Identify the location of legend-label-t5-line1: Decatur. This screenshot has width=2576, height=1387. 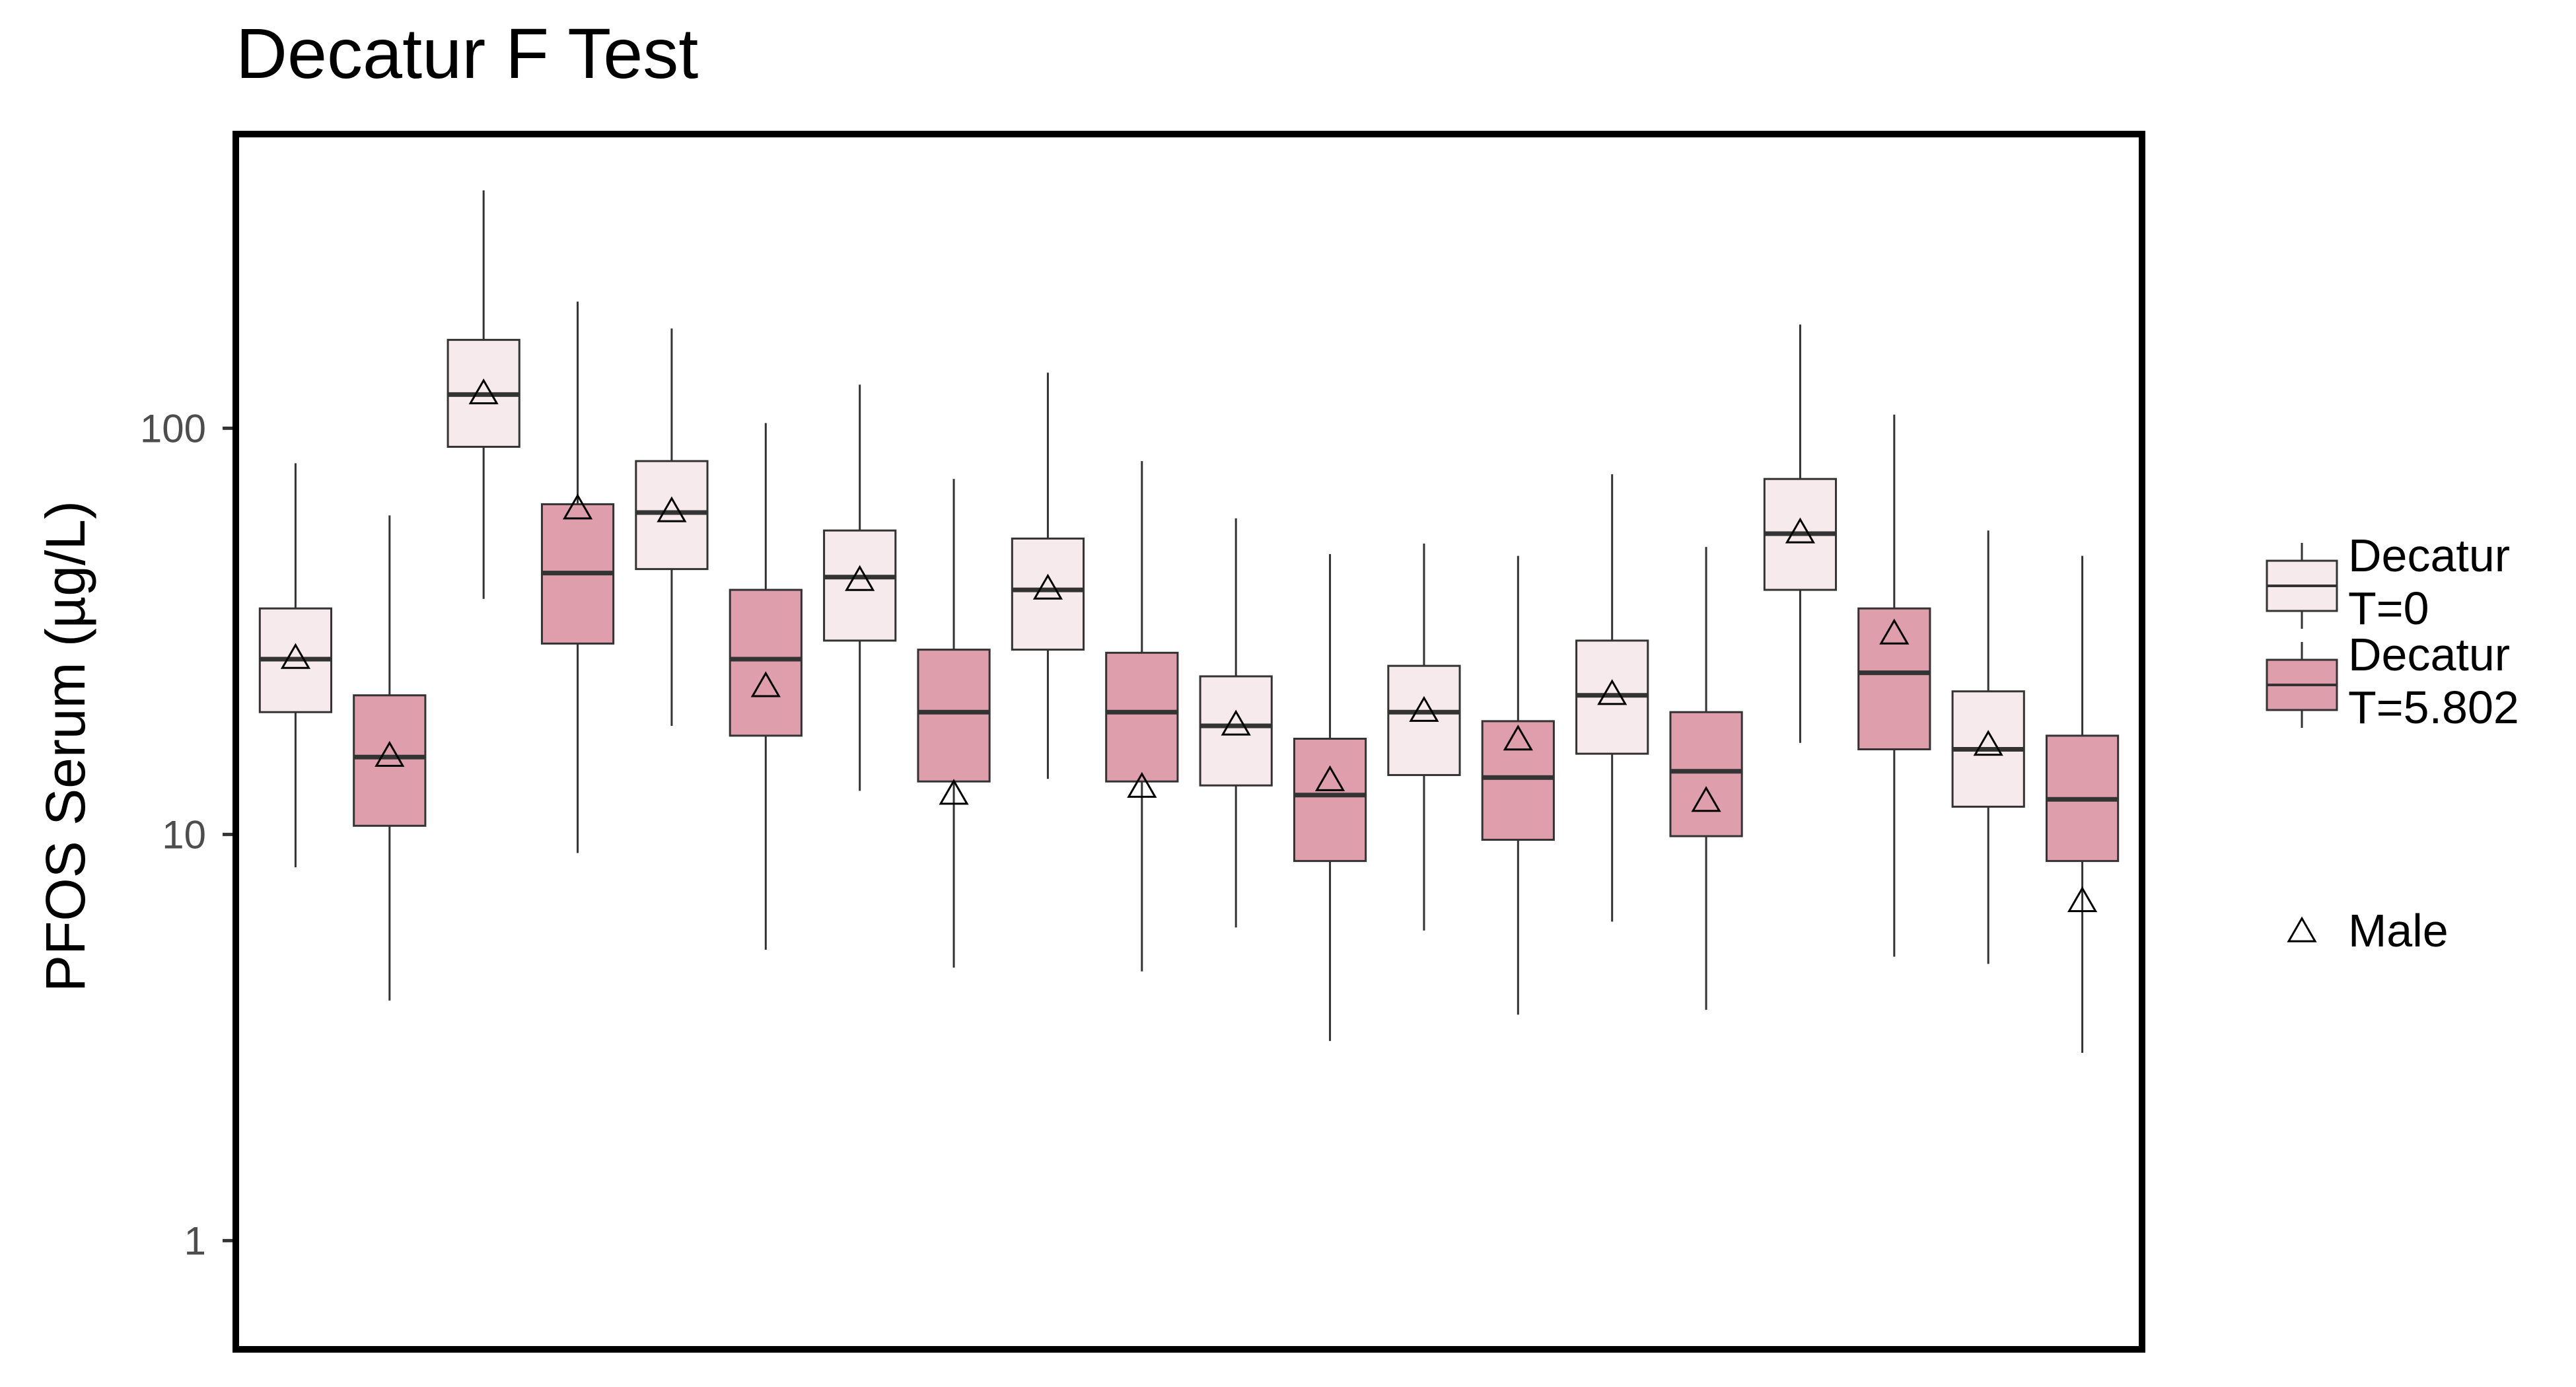
(2429, 654).